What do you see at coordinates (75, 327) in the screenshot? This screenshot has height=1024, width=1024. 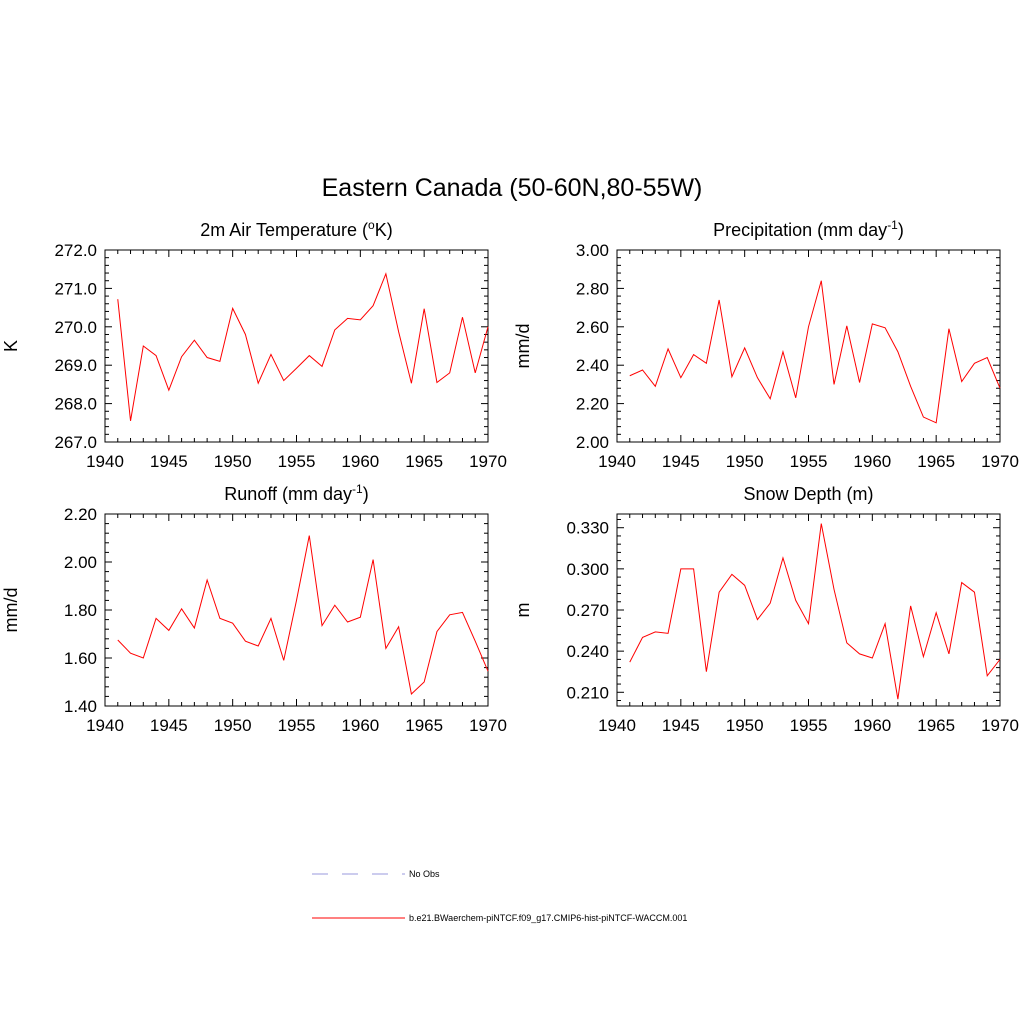 I see `y-tick-label: 270.0` at bounding box center [75, 327].